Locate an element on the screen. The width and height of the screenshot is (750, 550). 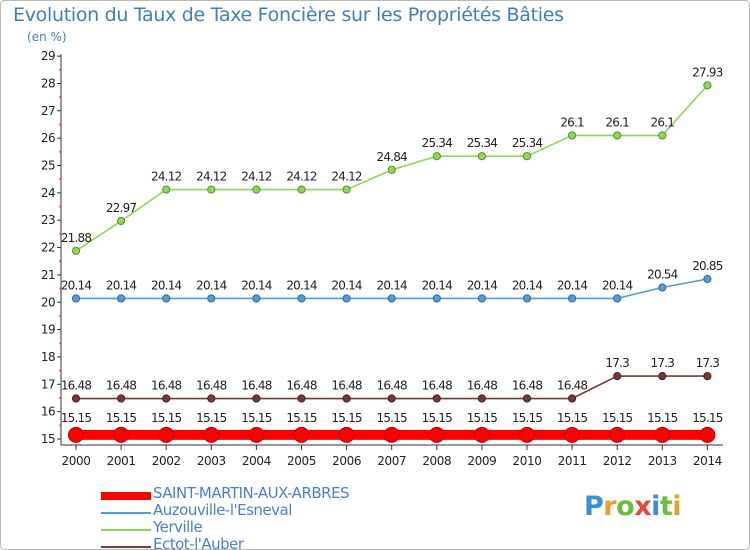
y-tick-label: 26 is located at coordinates (48, 138).